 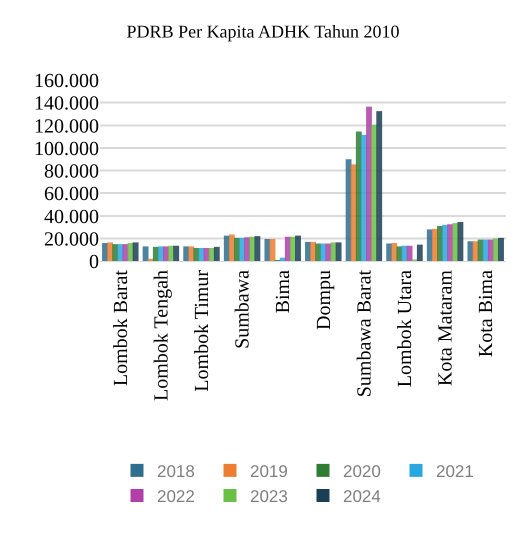 I want to click on legend-label: 2020, so click(x=362, y=472).